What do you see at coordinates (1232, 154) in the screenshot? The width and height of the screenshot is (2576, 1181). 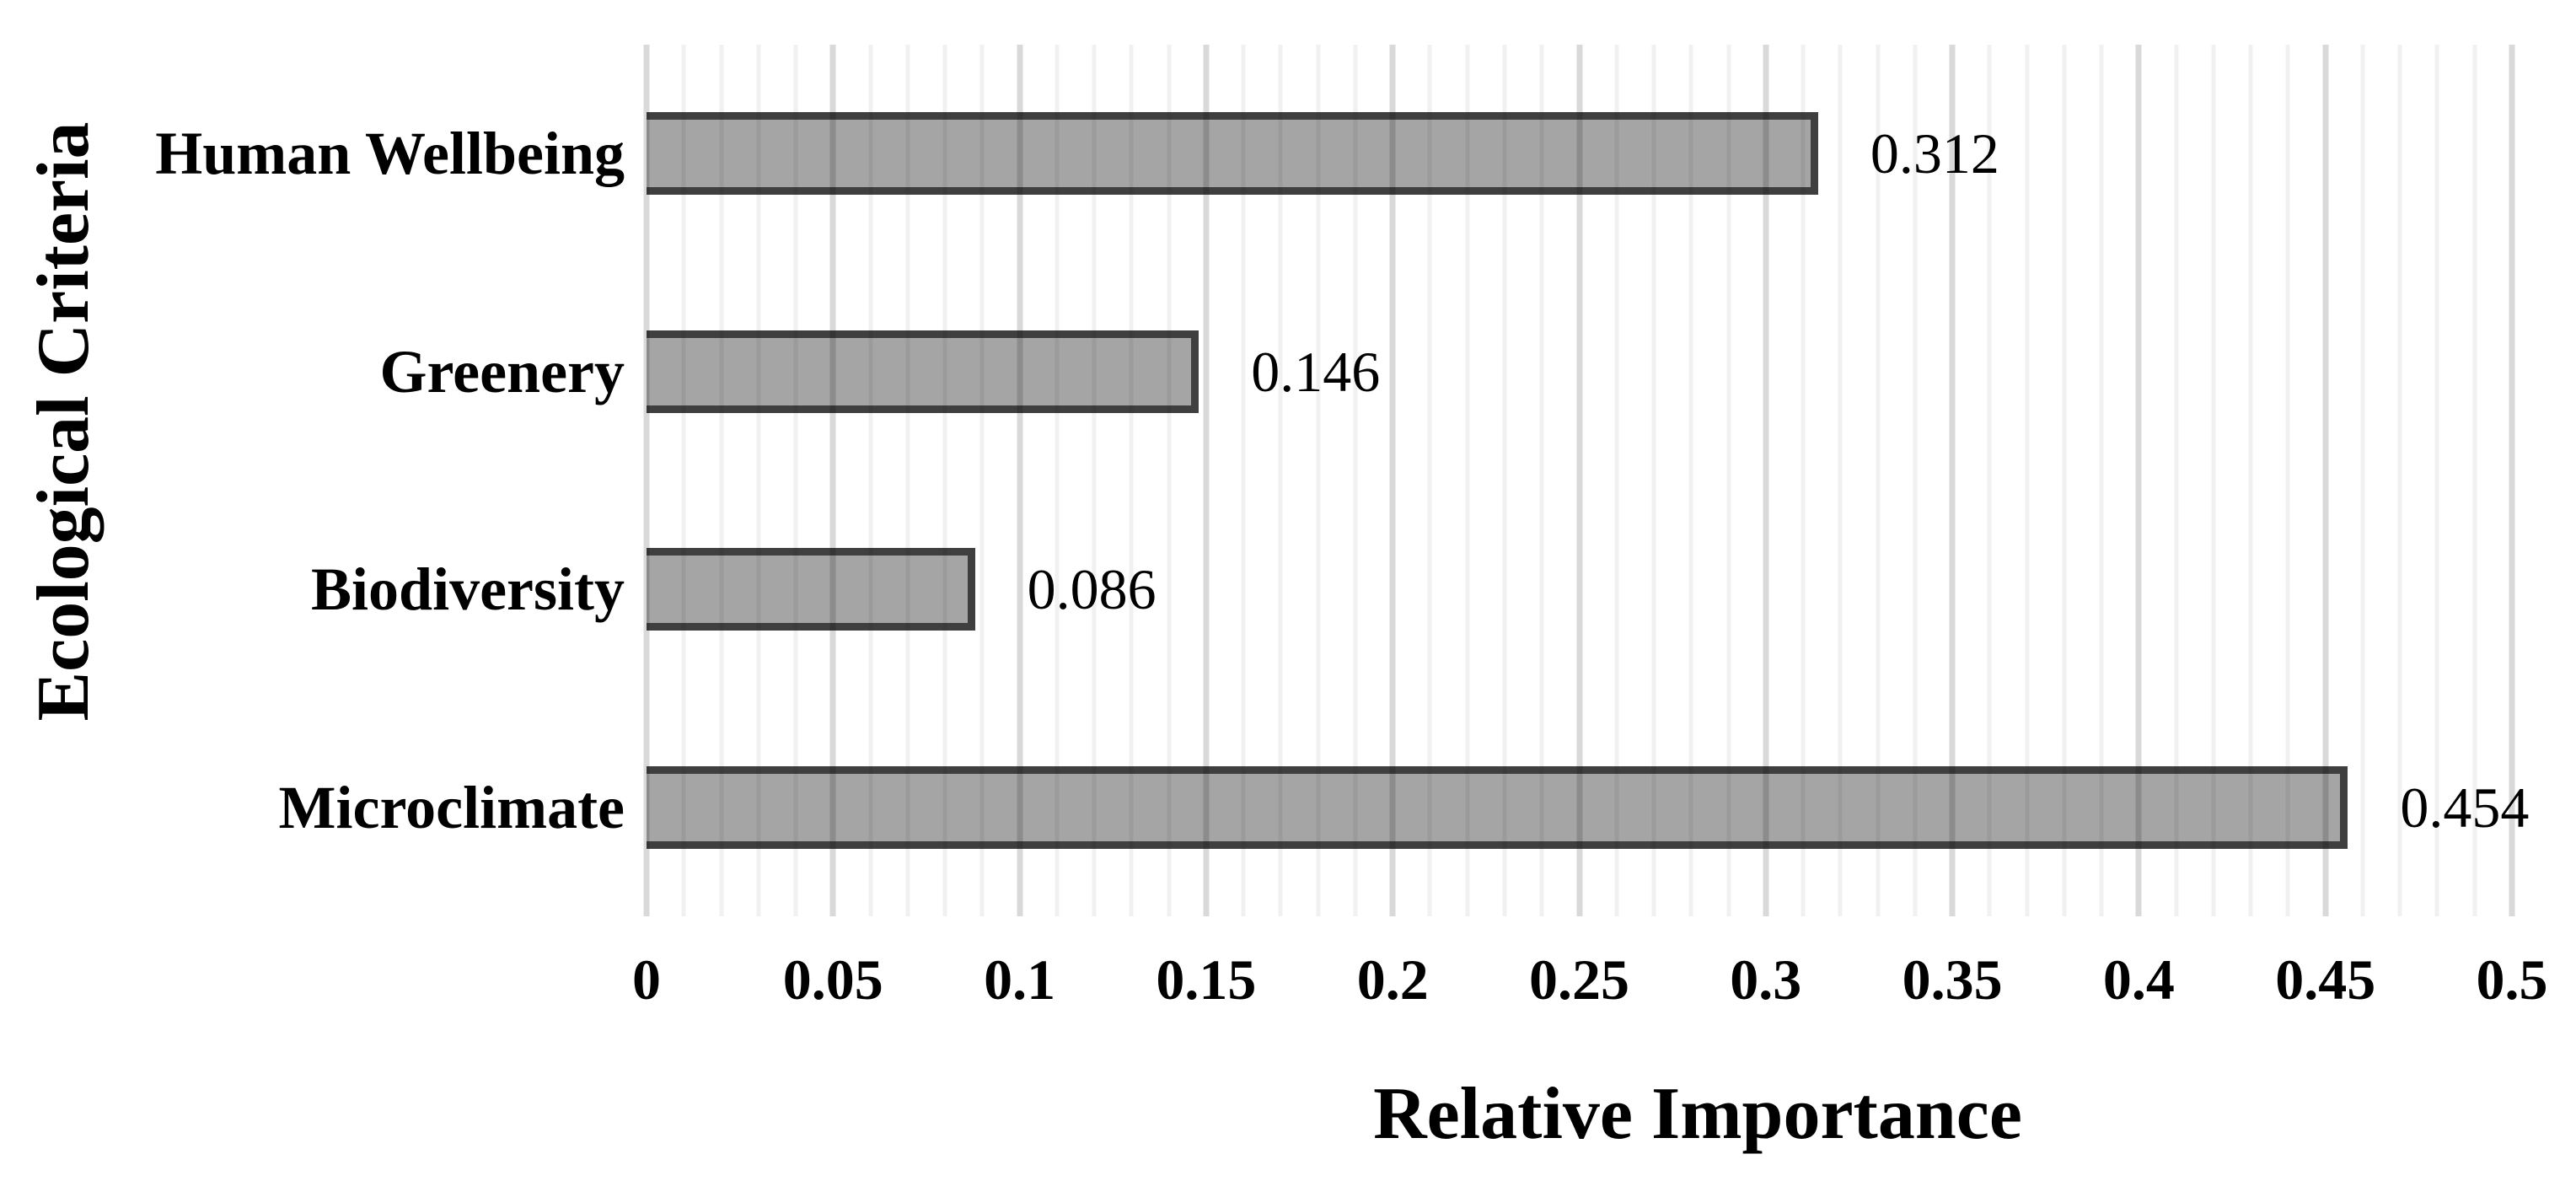 I see `bar-human-wellbeing` at bounding box center [1232, 154].